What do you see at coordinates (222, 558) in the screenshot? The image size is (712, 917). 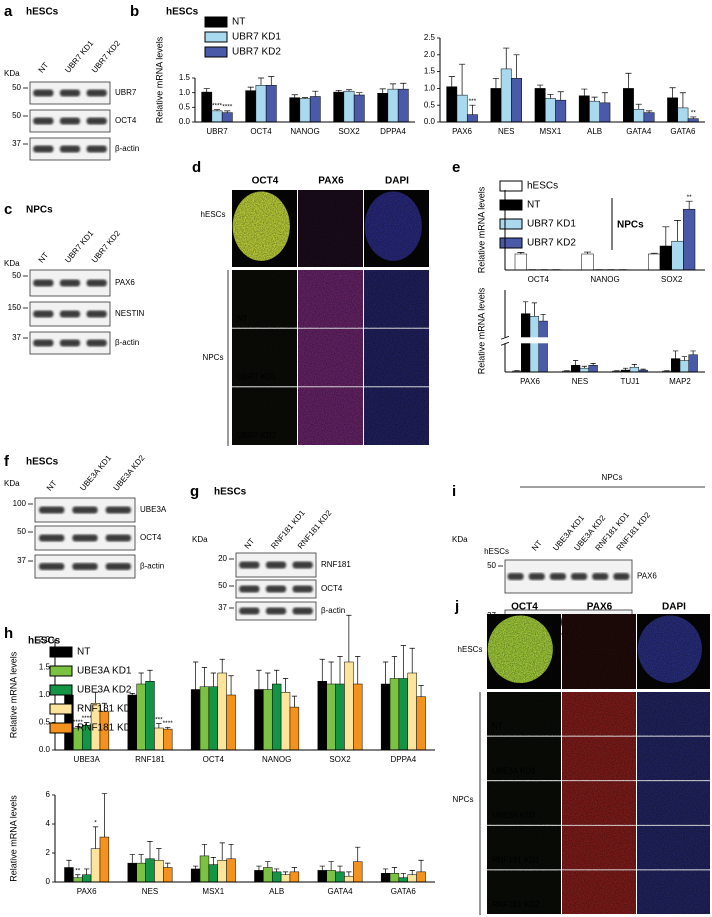 I see `marker-label: 20` at bounding box center [222, 558].